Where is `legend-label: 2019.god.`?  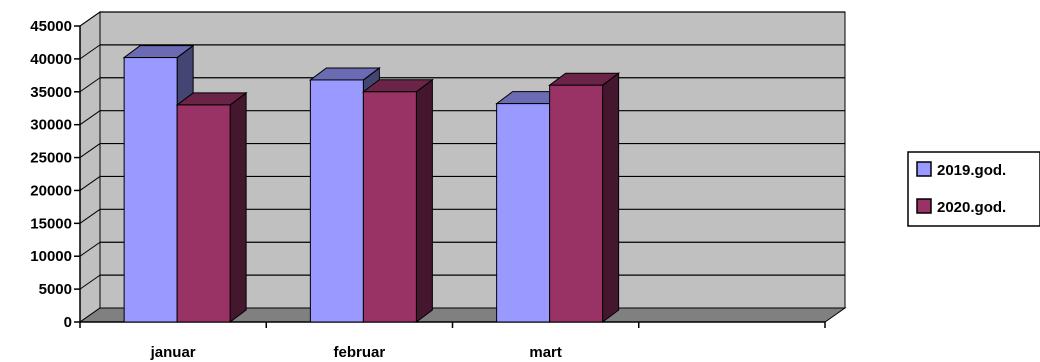 legend-label: 2019.god. is located at coordinates (971, 170).